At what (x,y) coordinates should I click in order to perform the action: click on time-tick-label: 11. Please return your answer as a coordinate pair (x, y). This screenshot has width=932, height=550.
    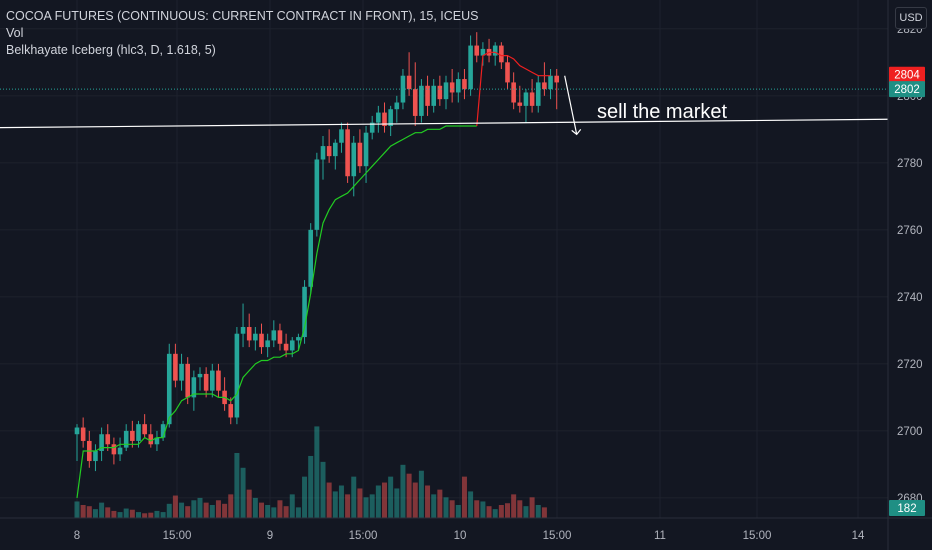
    Looking at the image, I should click on (660, 536).